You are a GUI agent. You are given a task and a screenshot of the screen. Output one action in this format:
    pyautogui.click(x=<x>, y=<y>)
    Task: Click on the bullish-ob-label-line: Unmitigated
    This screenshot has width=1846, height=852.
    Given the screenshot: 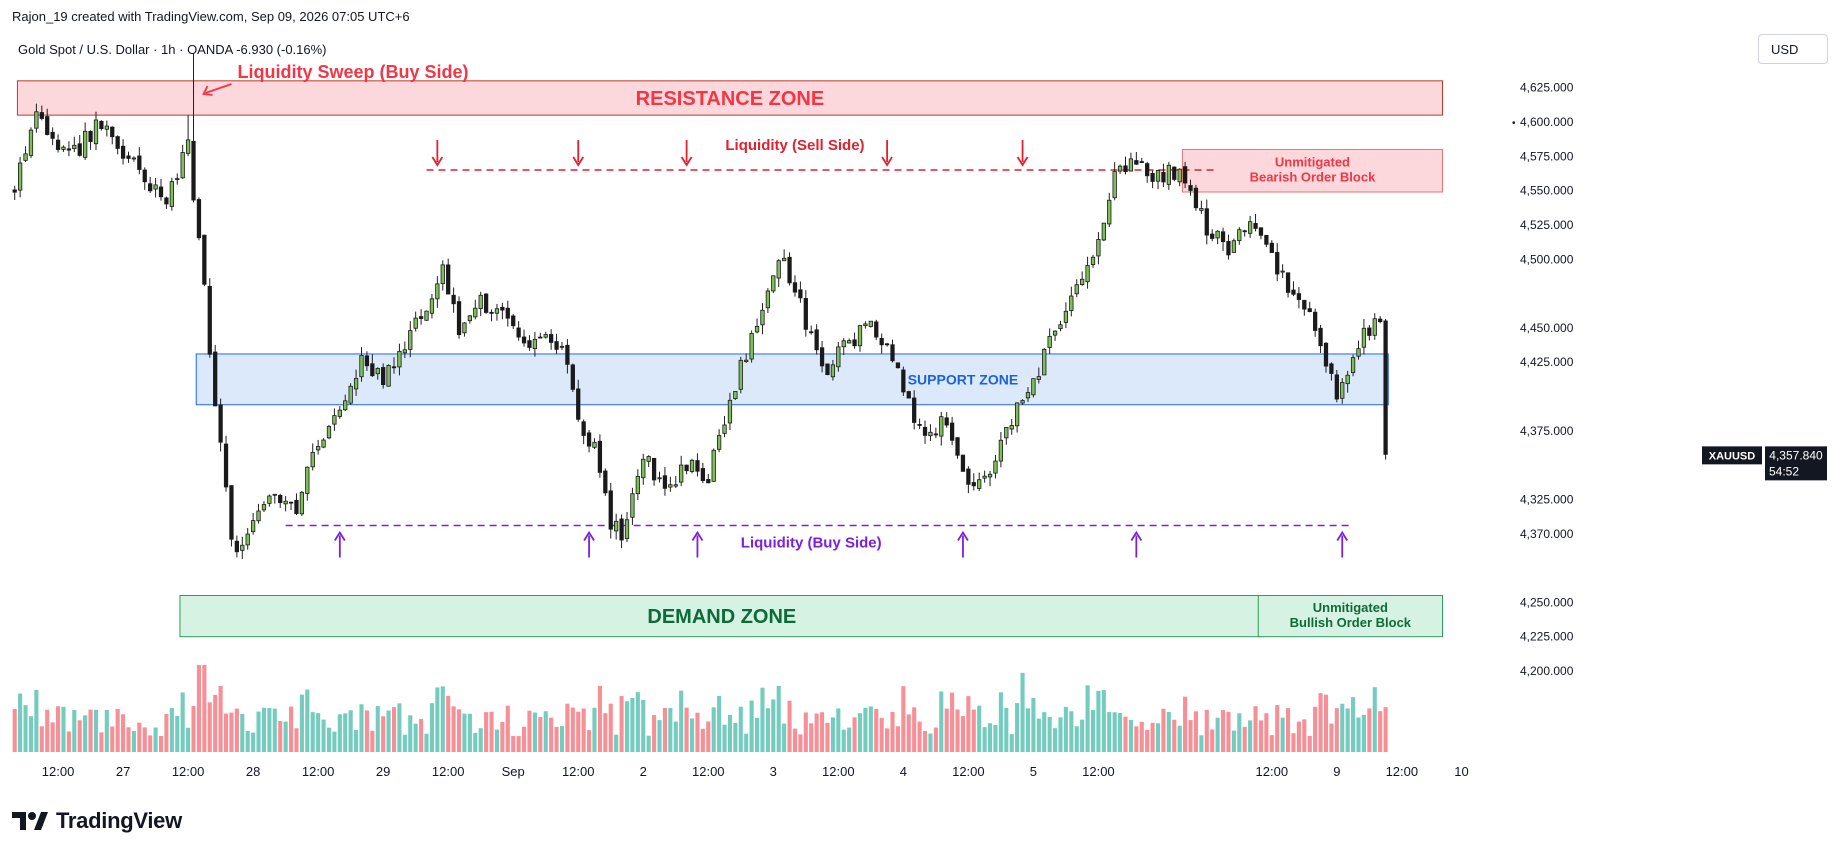 What is the action you would take?
    pyautogui.click(x=1350, y=607)
    